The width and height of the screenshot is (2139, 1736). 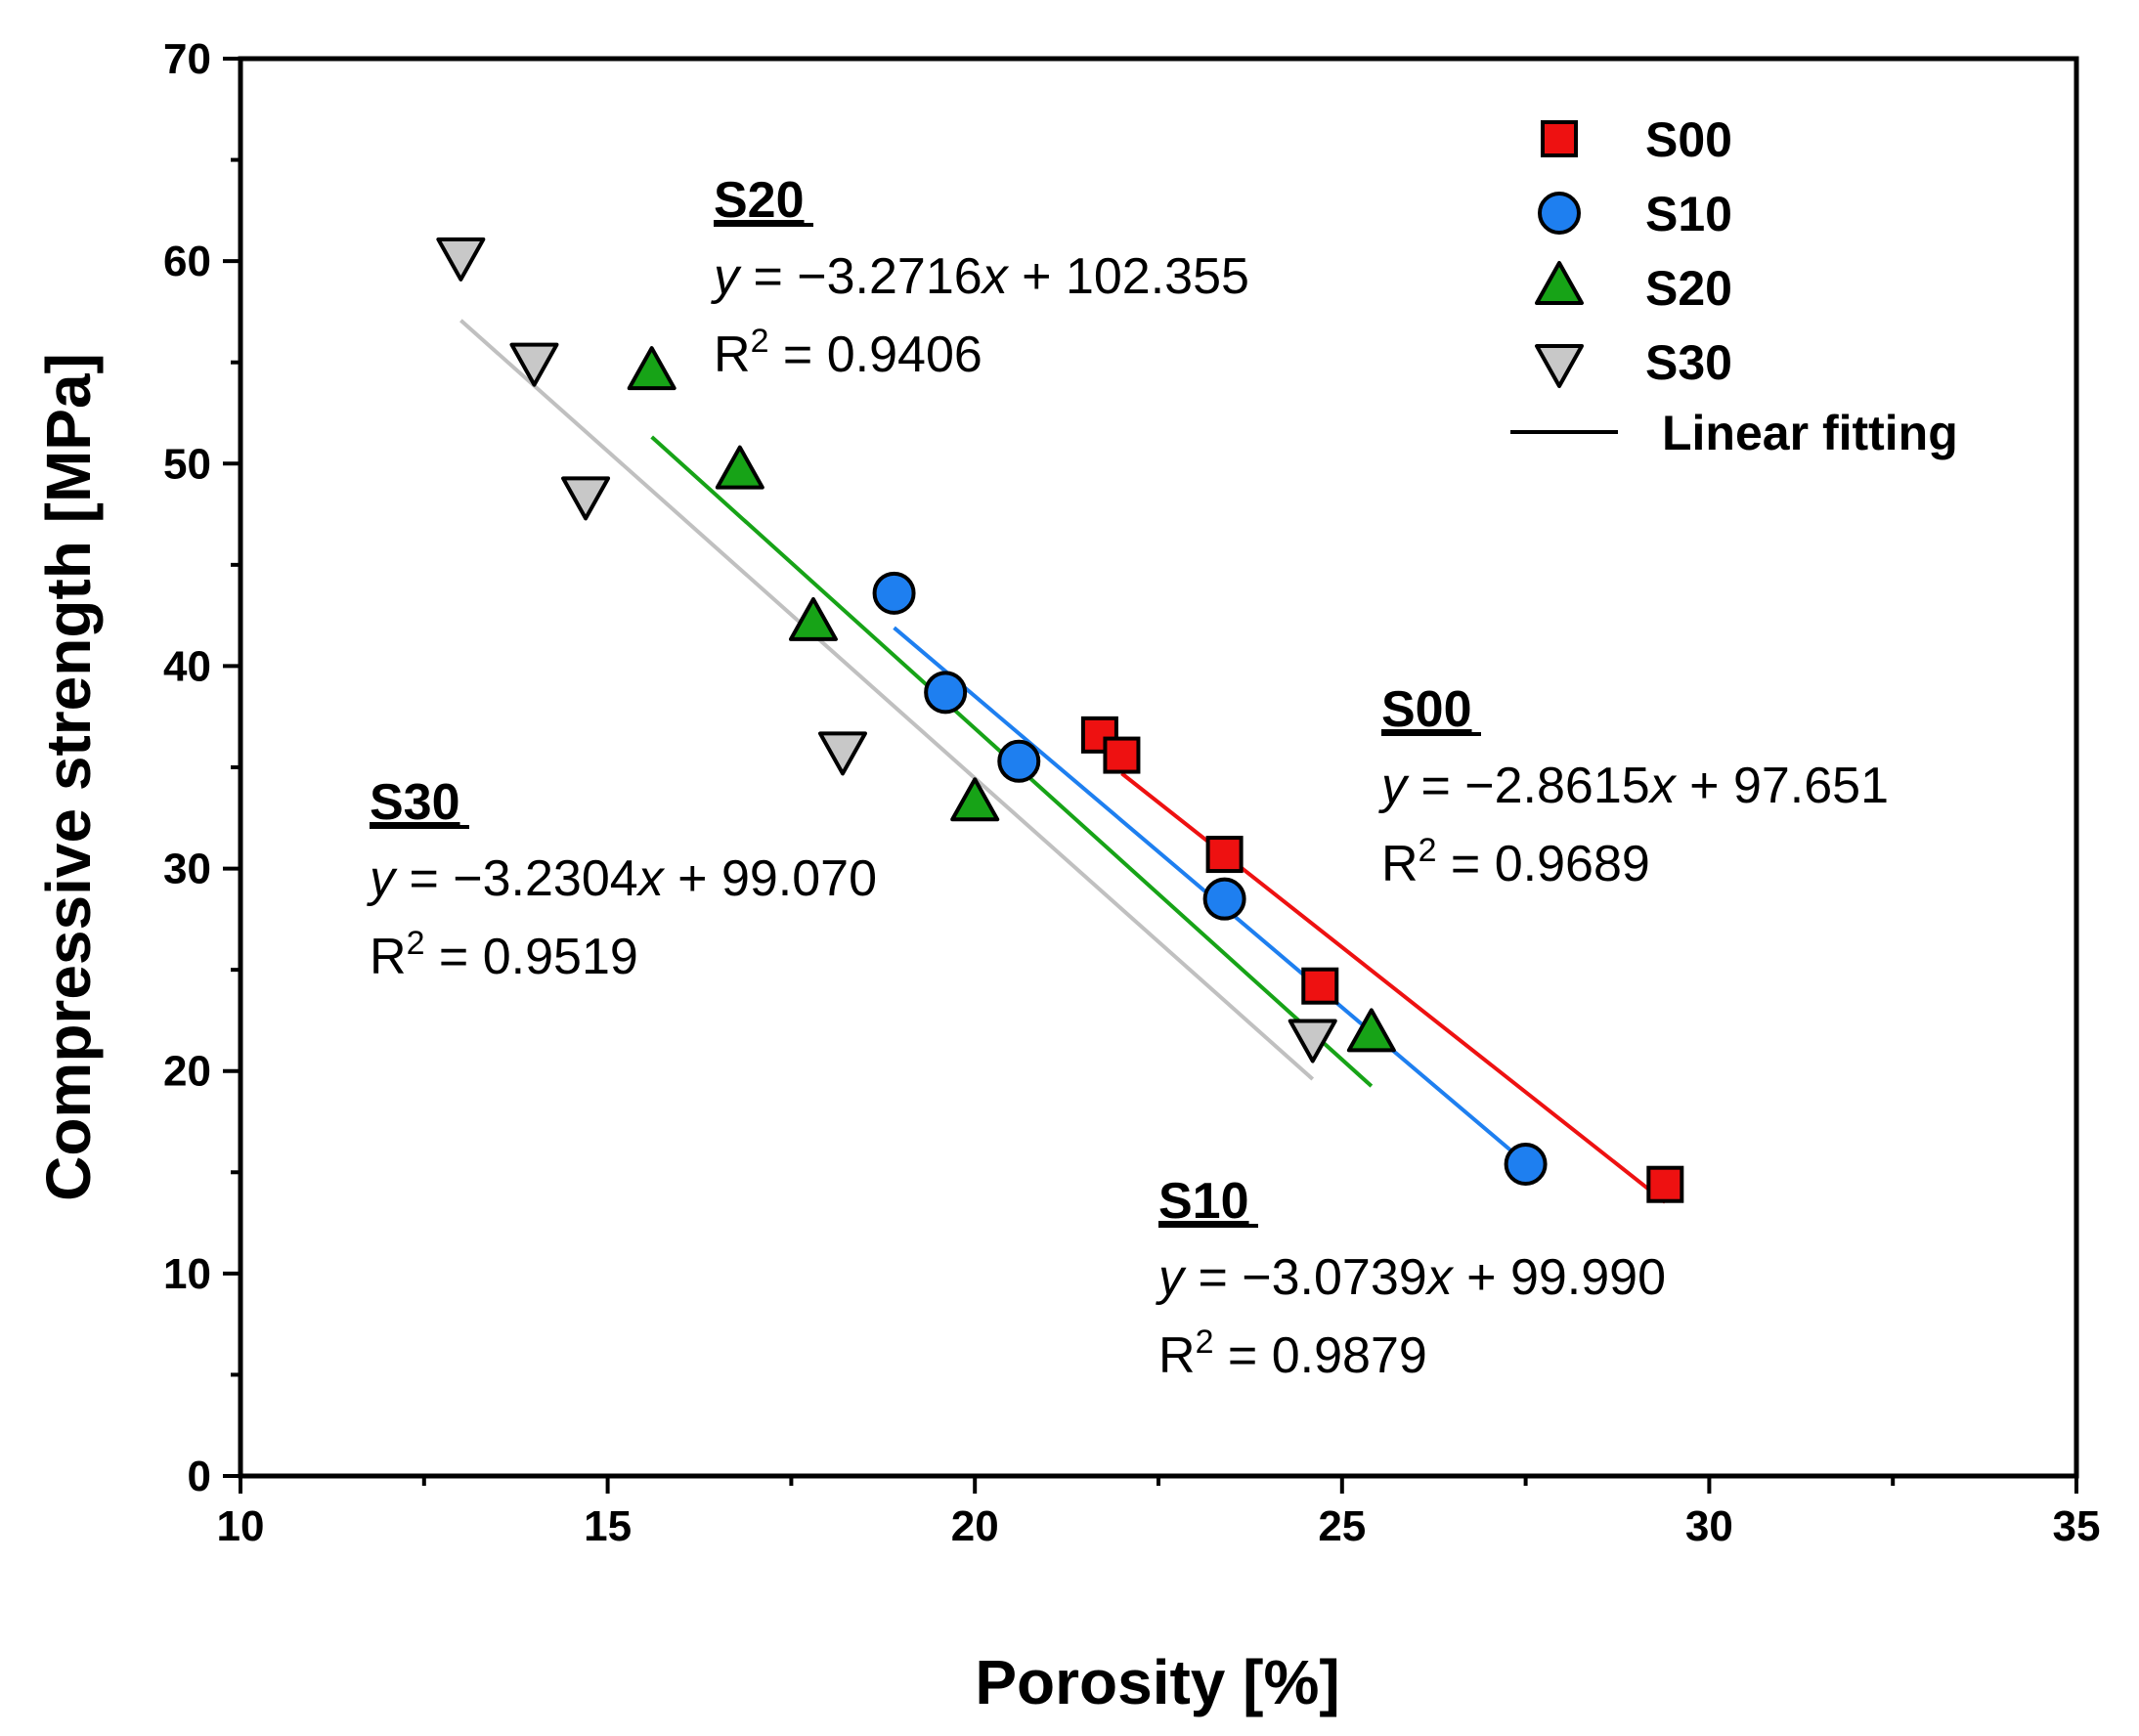 I want to click on annotation-equation: y = −3.2716x + 102.355, so click(x=980, y=276).